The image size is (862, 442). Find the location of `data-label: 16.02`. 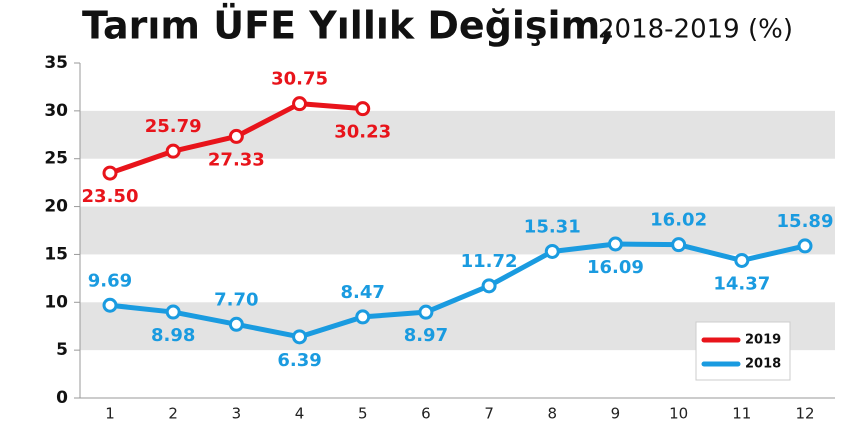

data-label: 16.02 is located at coordinates (678, 220).